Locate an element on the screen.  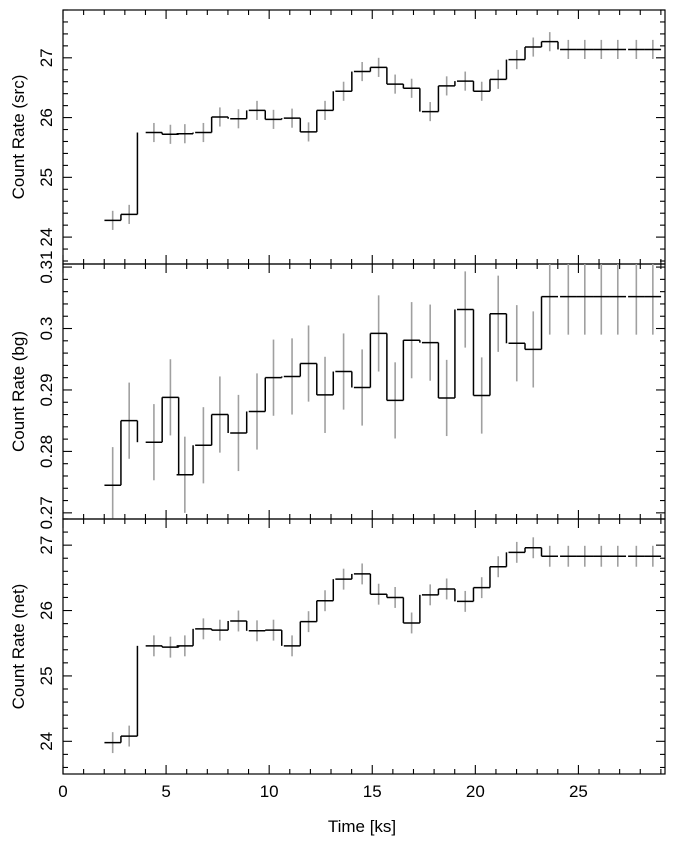
x-tick-label: 25 is located at coordinates (578, 791).